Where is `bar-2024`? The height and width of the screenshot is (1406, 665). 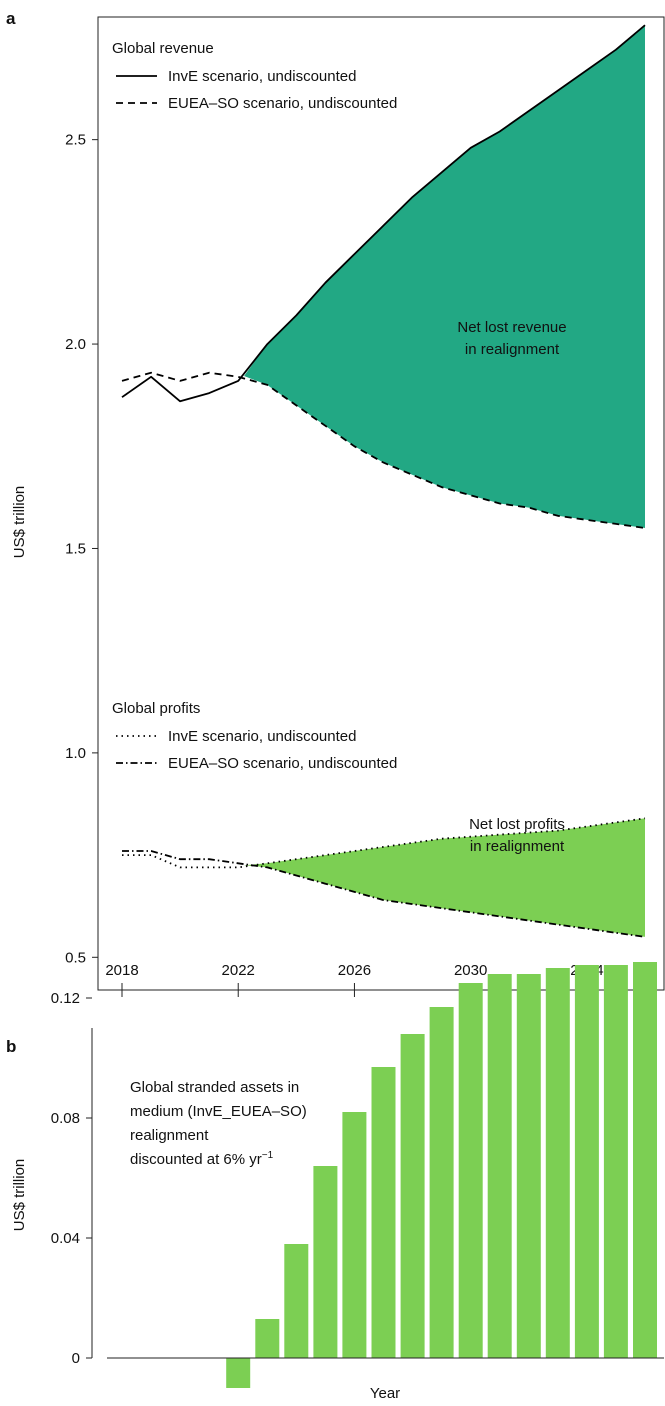 bar-2024 is located at coordinates (296, 1301).